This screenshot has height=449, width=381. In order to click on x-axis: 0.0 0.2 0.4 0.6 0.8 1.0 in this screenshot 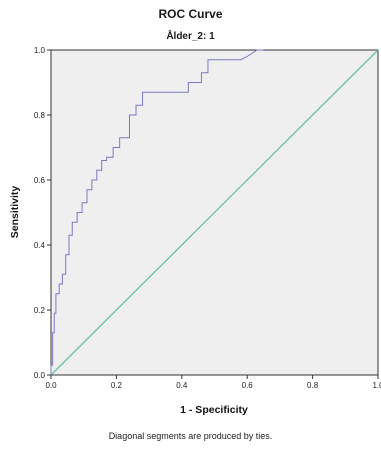, I will do `click(213, 382)`.